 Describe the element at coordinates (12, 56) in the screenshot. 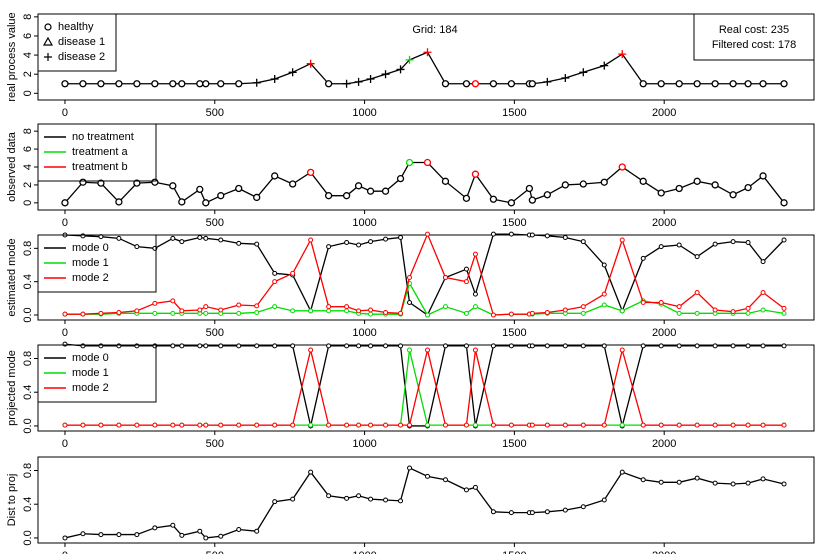

I see `y-axis-label: real process value` at that location.